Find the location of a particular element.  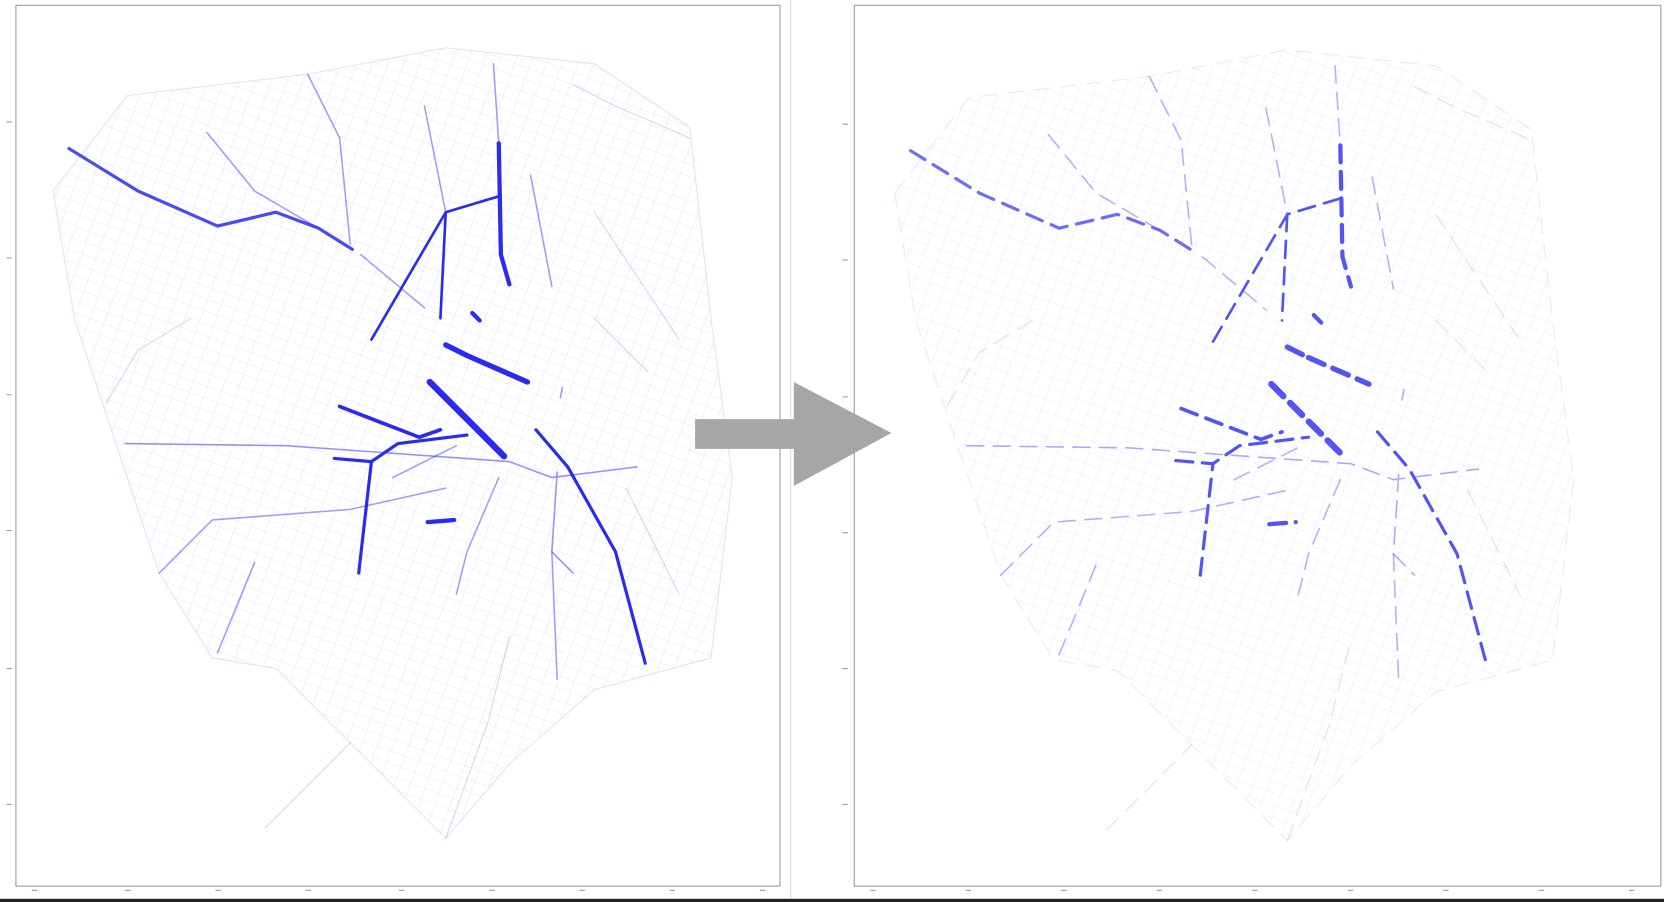

bottom-edge is located at coordinates (832, 900).